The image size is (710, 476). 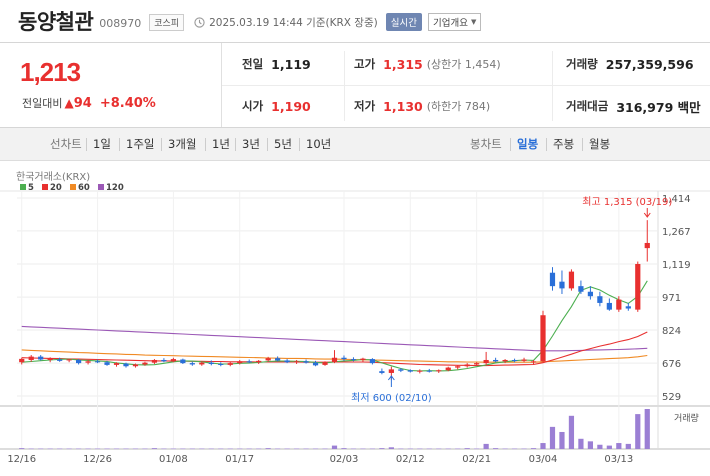 What do you see at coordinates (66, 144) in the screenshot?
I see `line-chart-label: 선차트` at bounding box center [66, 144].